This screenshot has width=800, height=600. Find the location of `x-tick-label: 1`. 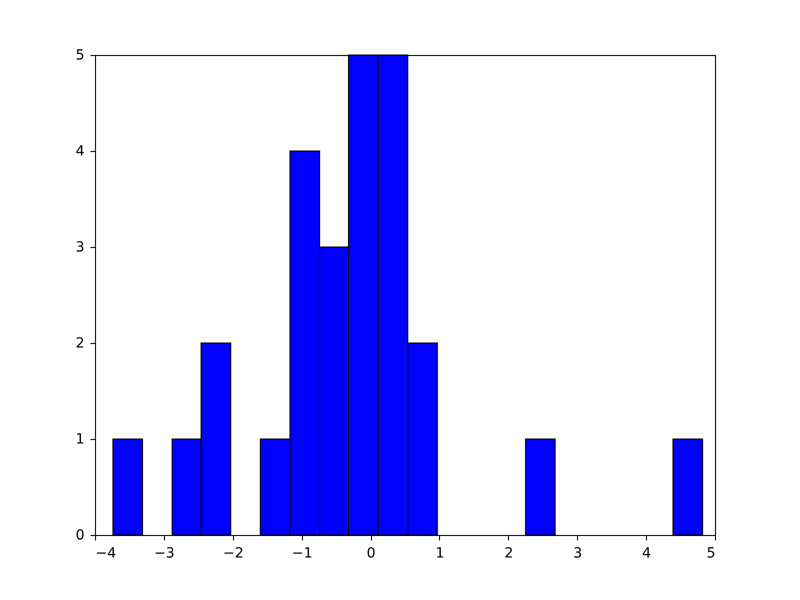

x-tick-label: 1 is located at coordinates (439, 554).